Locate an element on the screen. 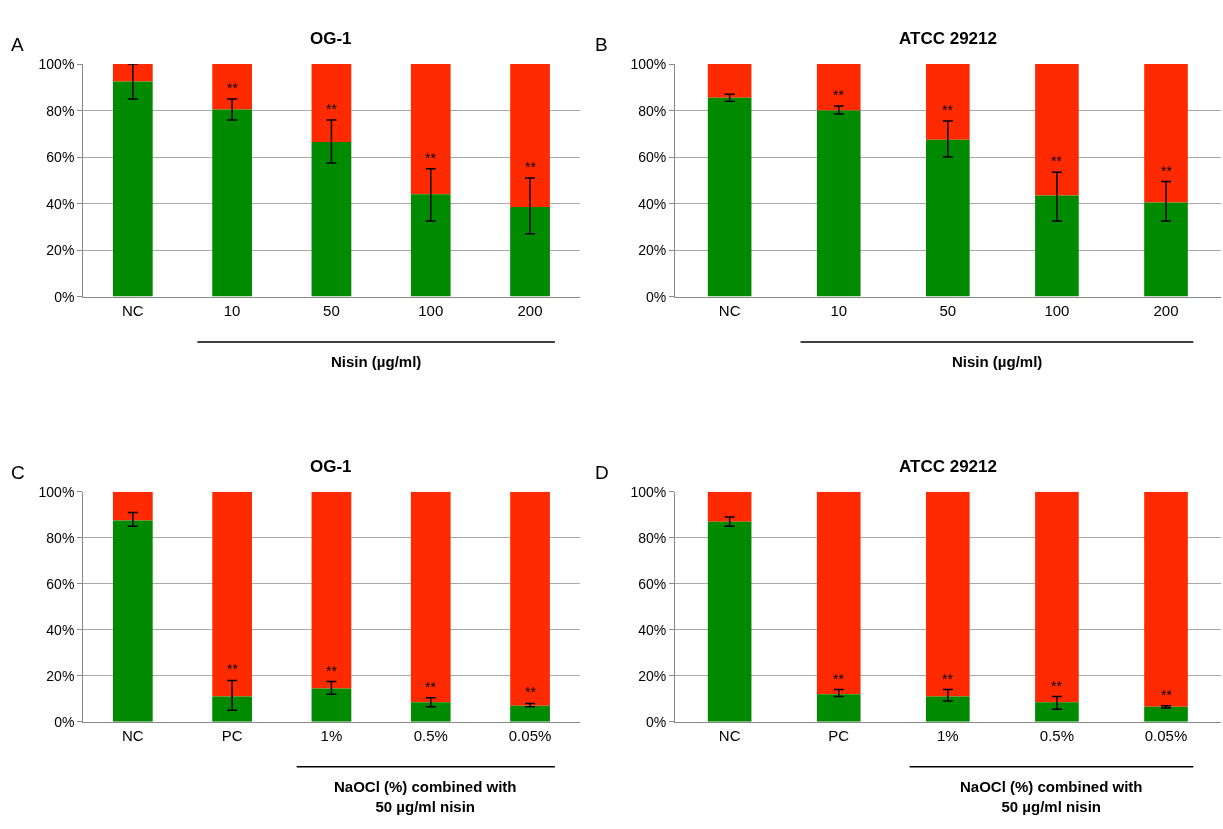 Image resolution: width=1223 pixels, height=829 pixels. text: B is located at coordinates (601, 44).